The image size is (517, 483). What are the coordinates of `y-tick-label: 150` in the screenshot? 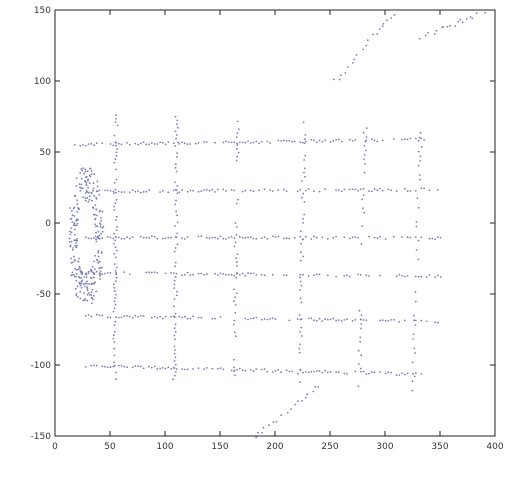 It's located at (42, 11).